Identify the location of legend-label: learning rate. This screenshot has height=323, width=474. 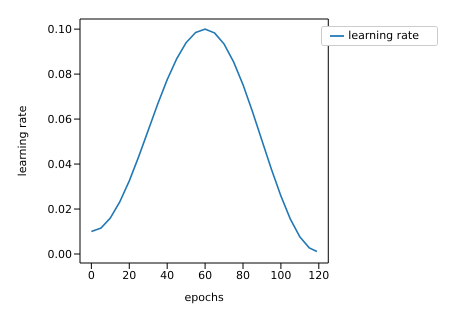
(383, 35).